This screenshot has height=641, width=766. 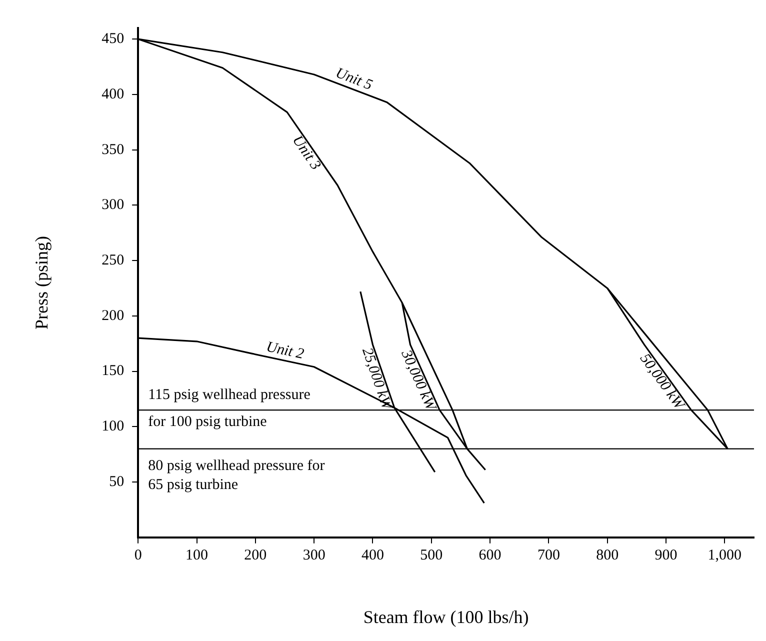 What do you see at coordinates (113, 39) in the screenshot?
I see `y-tick-label: 450` at bounding box center [113, 39].